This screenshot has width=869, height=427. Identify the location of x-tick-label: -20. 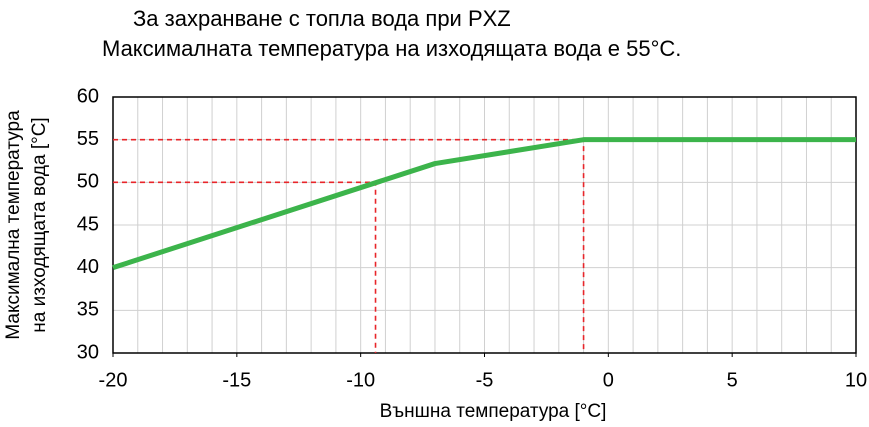
(113, 380).